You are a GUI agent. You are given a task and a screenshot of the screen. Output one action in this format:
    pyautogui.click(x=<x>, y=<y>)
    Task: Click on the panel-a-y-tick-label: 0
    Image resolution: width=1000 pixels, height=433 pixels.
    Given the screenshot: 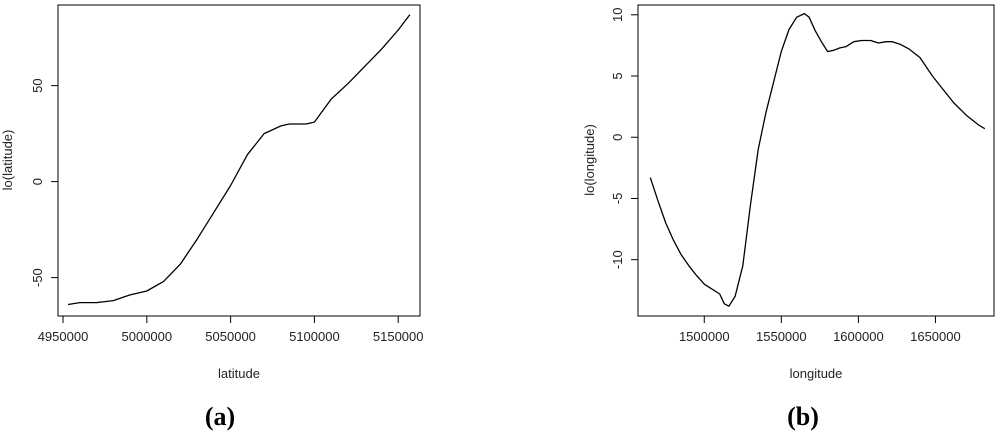 What is the action you would take?
    pyautogui.click(x=37, y=181)
    